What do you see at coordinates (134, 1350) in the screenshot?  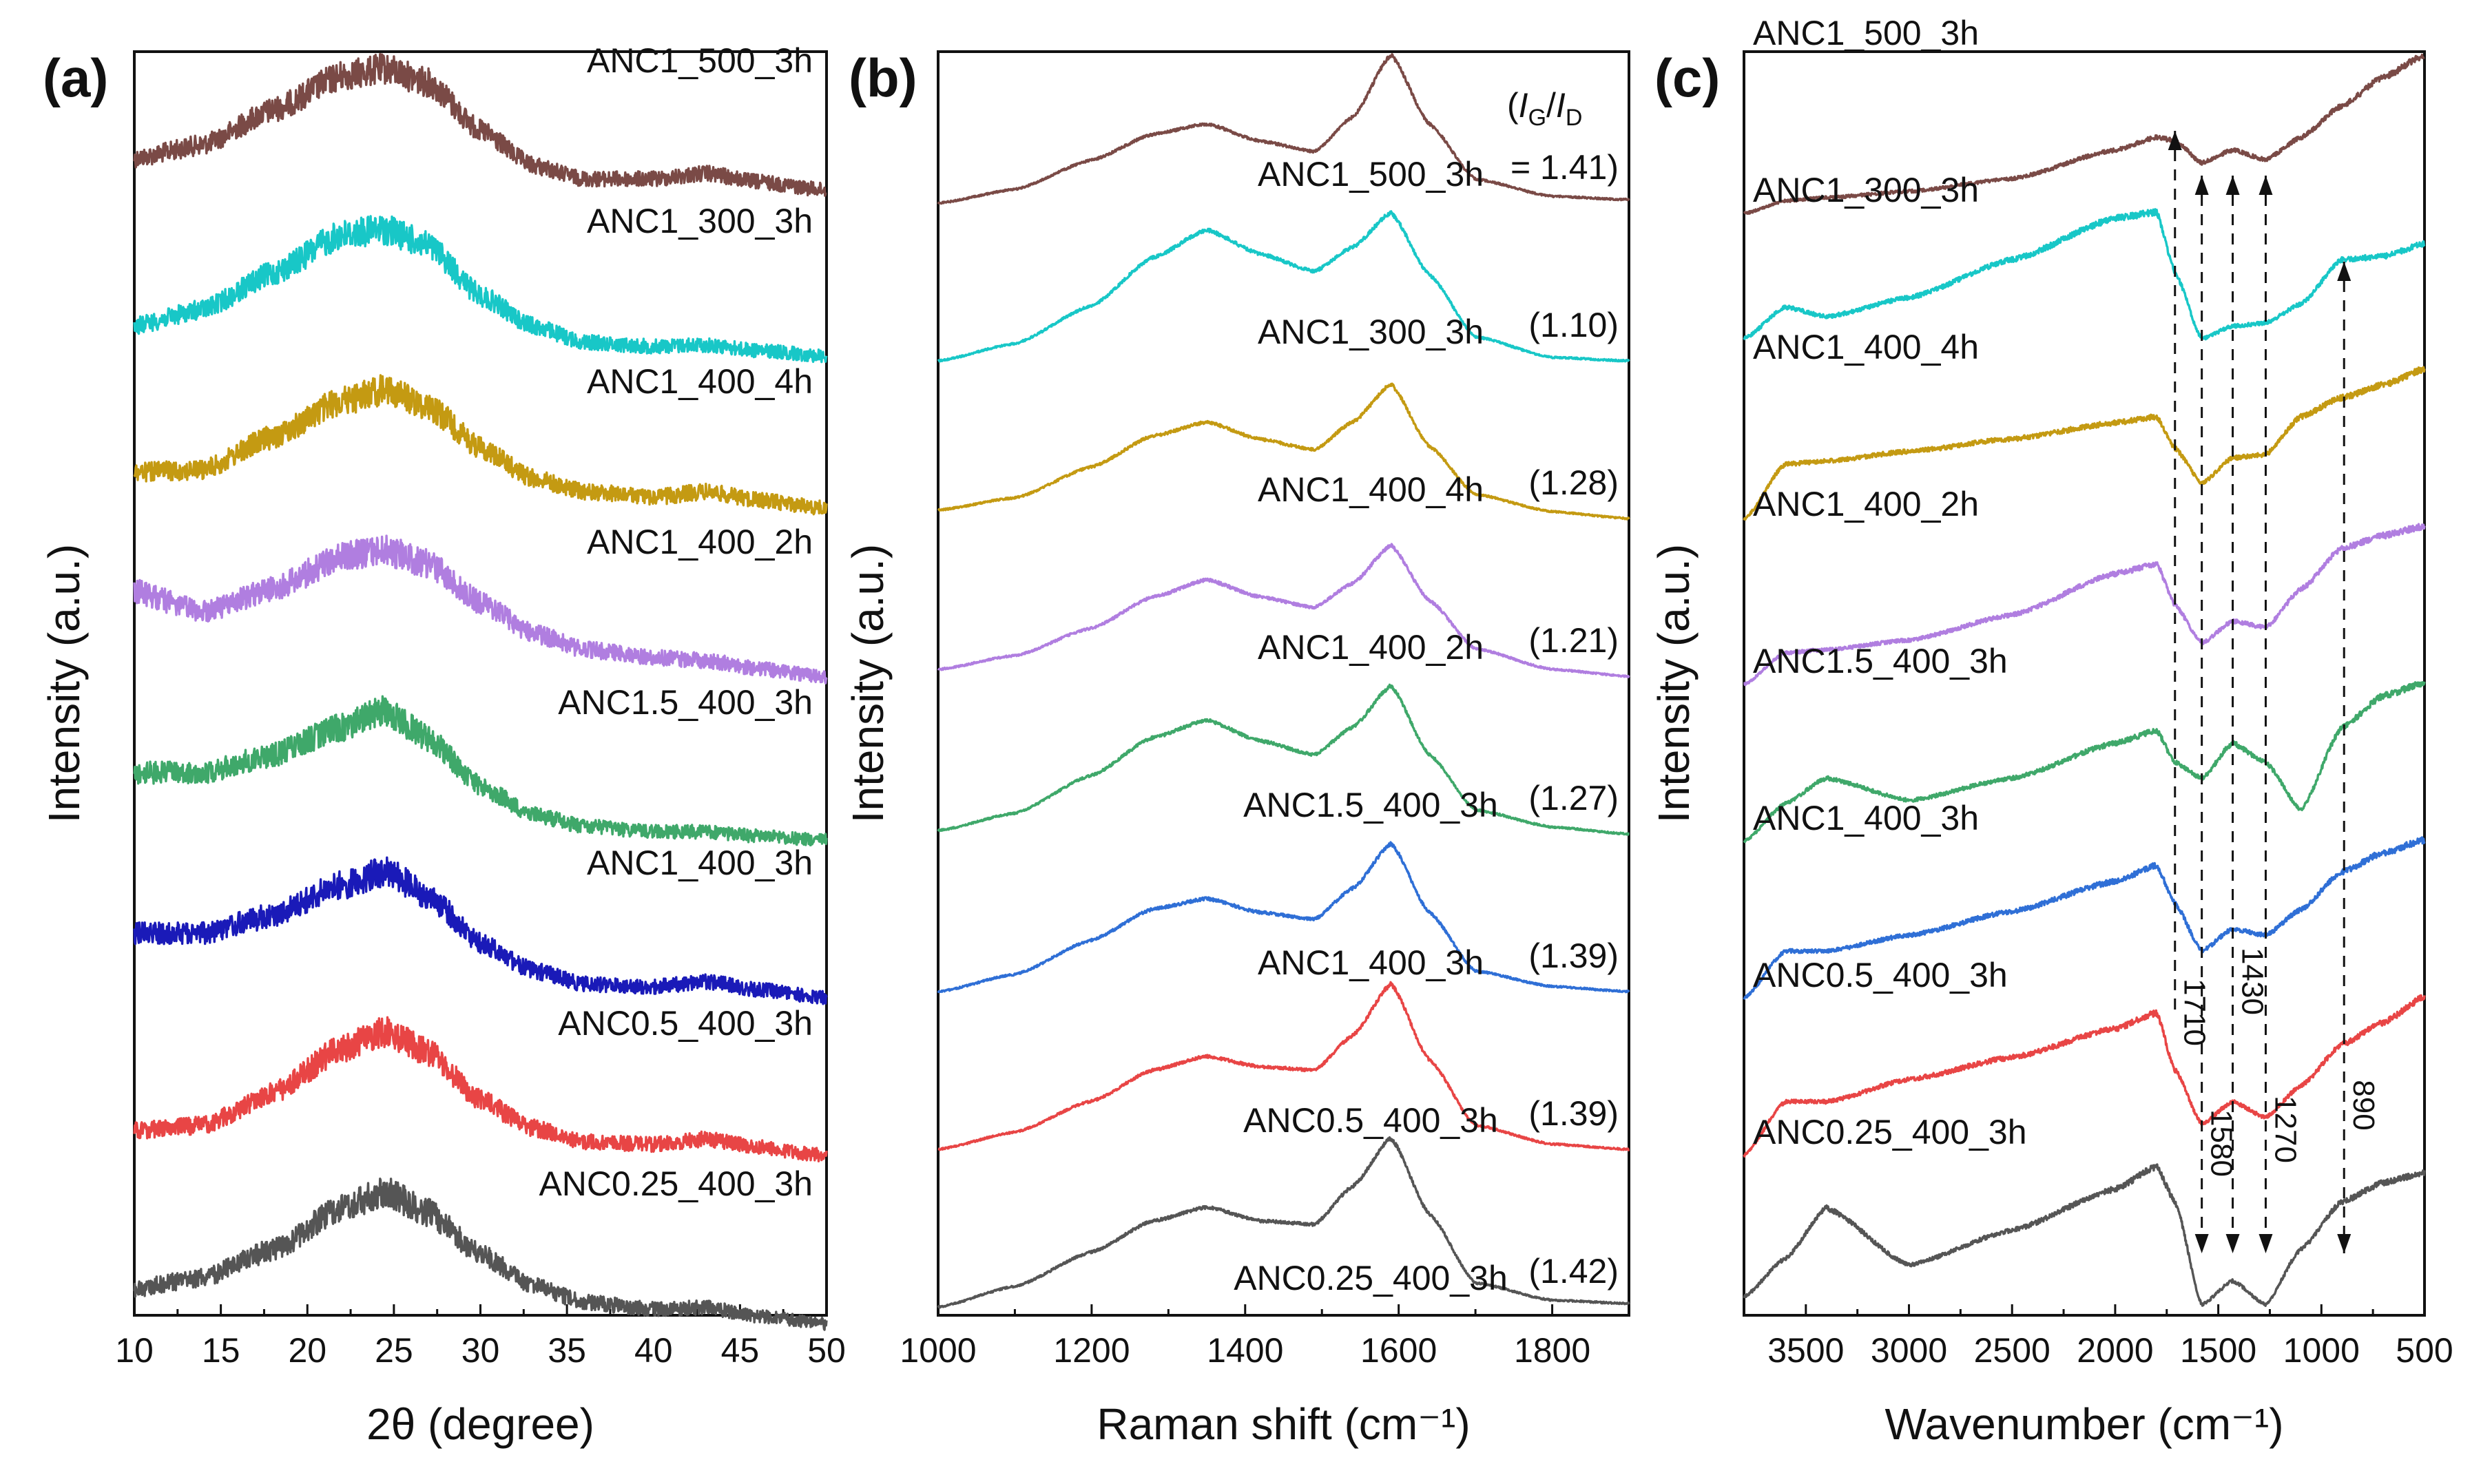 I see `x-tick-label: 10` at bounding box center [134, 1350].